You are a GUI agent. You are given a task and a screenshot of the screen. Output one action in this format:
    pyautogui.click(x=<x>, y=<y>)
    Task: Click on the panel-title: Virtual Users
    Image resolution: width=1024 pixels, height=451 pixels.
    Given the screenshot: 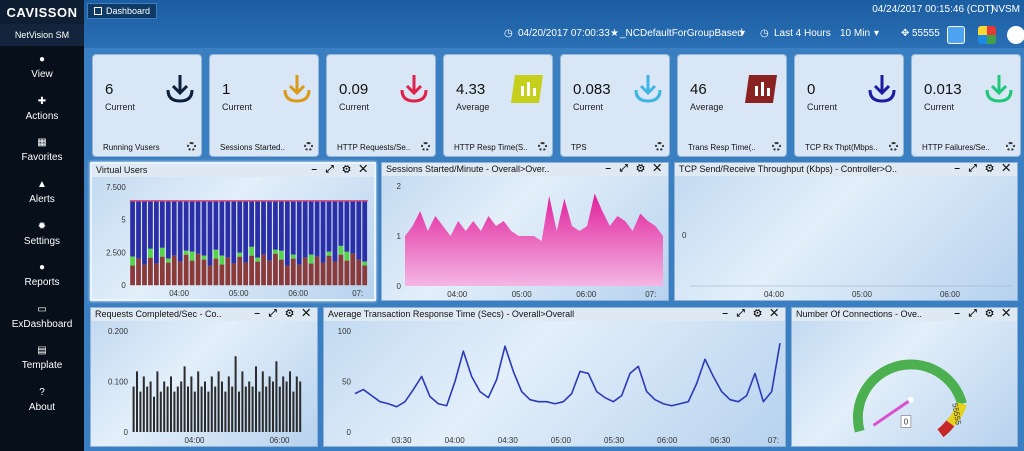 What is the action you would take?
    pyautogui.click(x=122, y=170)
    